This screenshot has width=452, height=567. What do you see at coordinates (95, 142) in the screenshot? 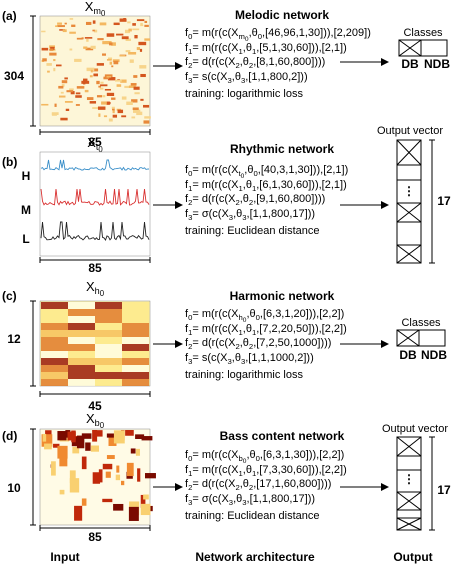
I see `width-label: 85` at bounding box center [95, 142].